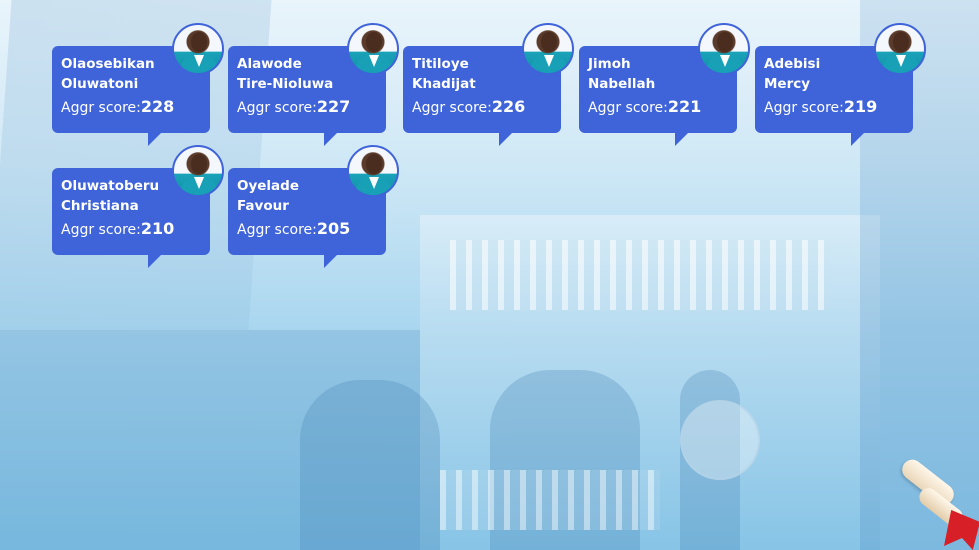 This screenshot has width=979, height=550. What do you see at coordinates (935, 502) in the screenshot?
I see `certificate-scroll-icon` at bounding box center [935, 502].